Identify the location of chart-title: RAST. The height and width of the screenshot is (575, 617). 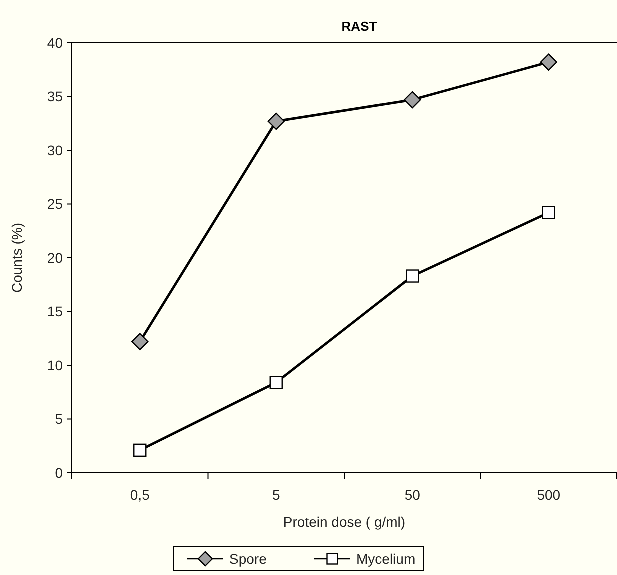
(360, 26).